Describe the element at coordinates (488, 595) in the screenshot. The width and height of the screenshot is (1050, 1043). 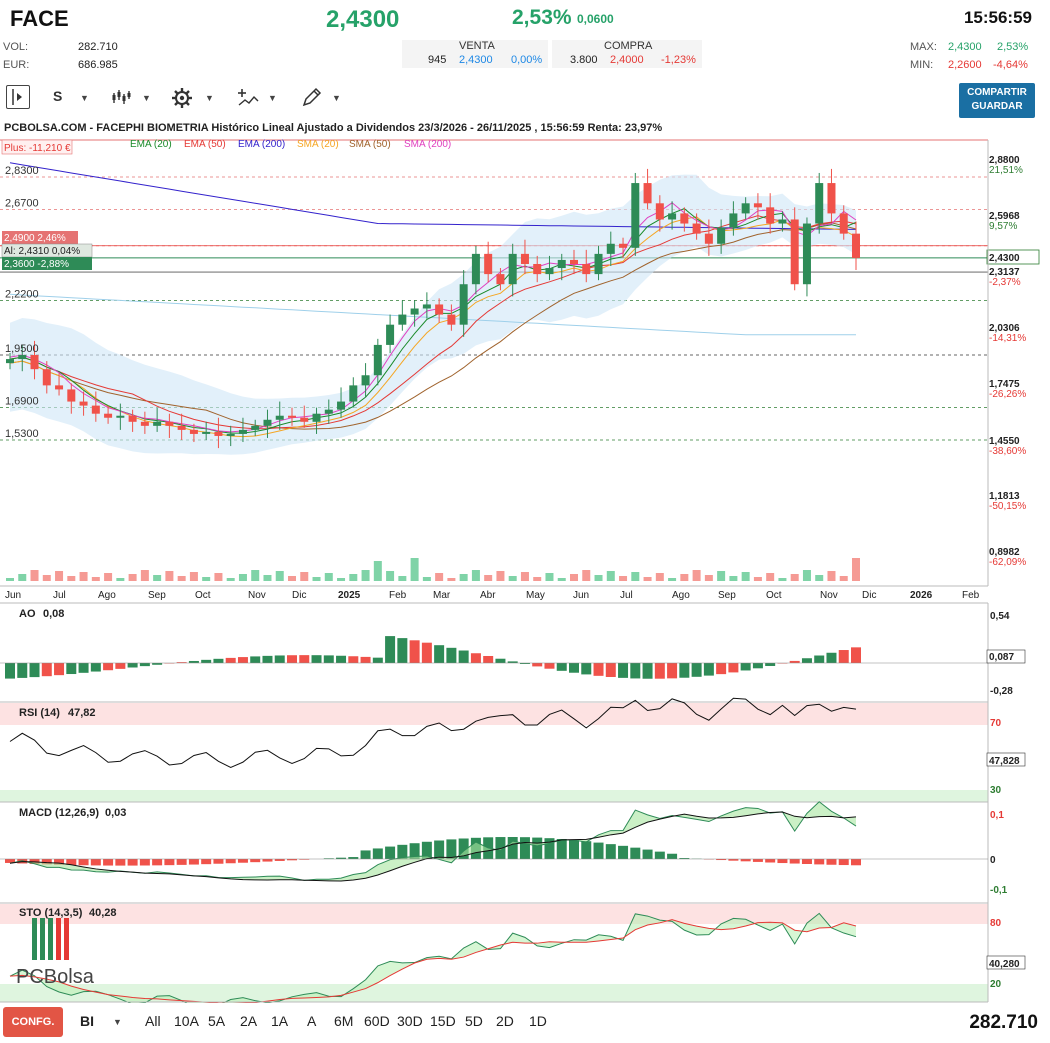
I see `month-label: Abr` at that location.